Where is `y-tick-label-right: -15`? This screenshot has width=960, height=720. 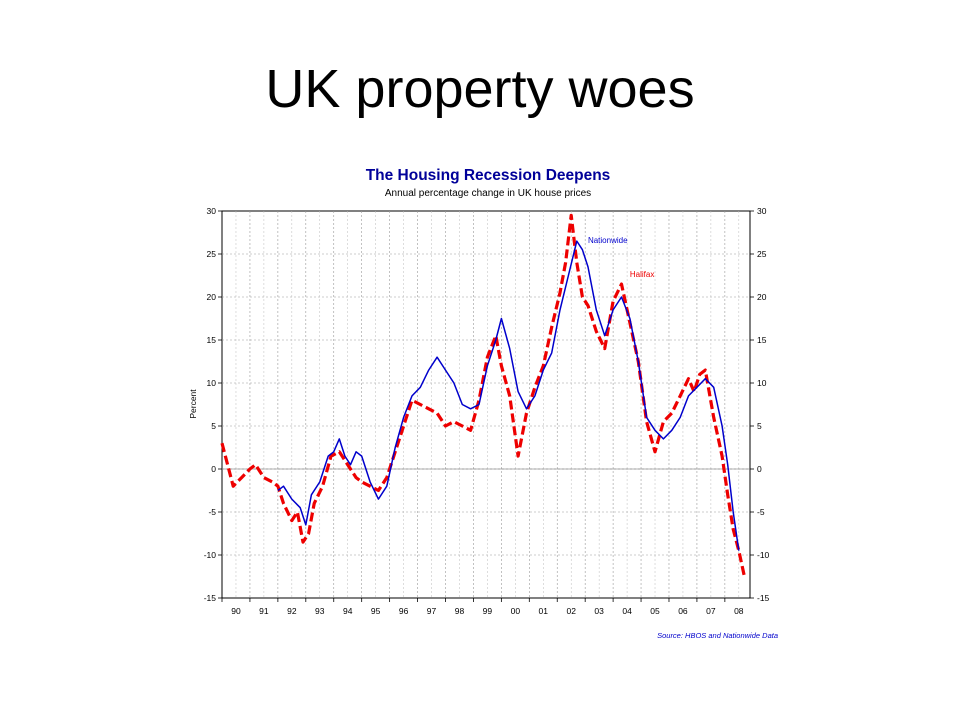 y-tick-label-right: -15 is located at coordinates (763, 598).